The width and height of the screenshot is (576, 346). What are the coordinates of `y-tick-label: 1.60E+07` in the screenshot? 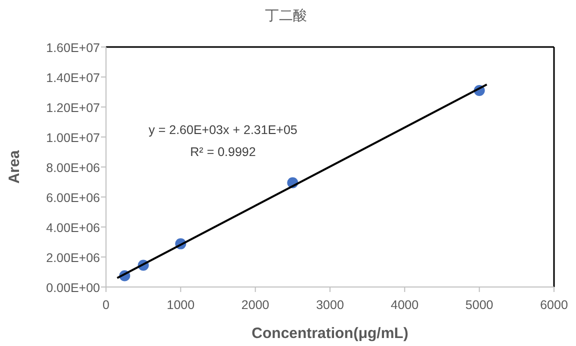 It's located at (73, 48).